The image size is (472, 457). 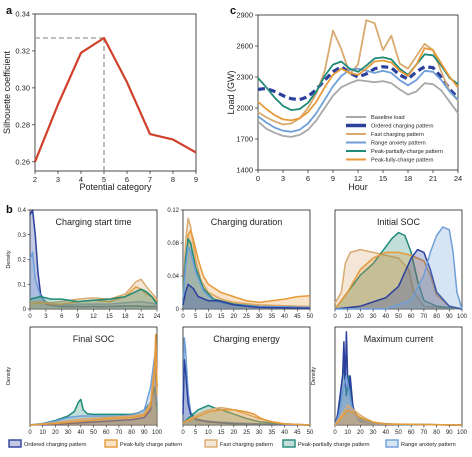 What do you see at coordinates (308, 178) in the screenshot?
I see `chart-c-xtick-label: 6` at bounding box center [308, 178].